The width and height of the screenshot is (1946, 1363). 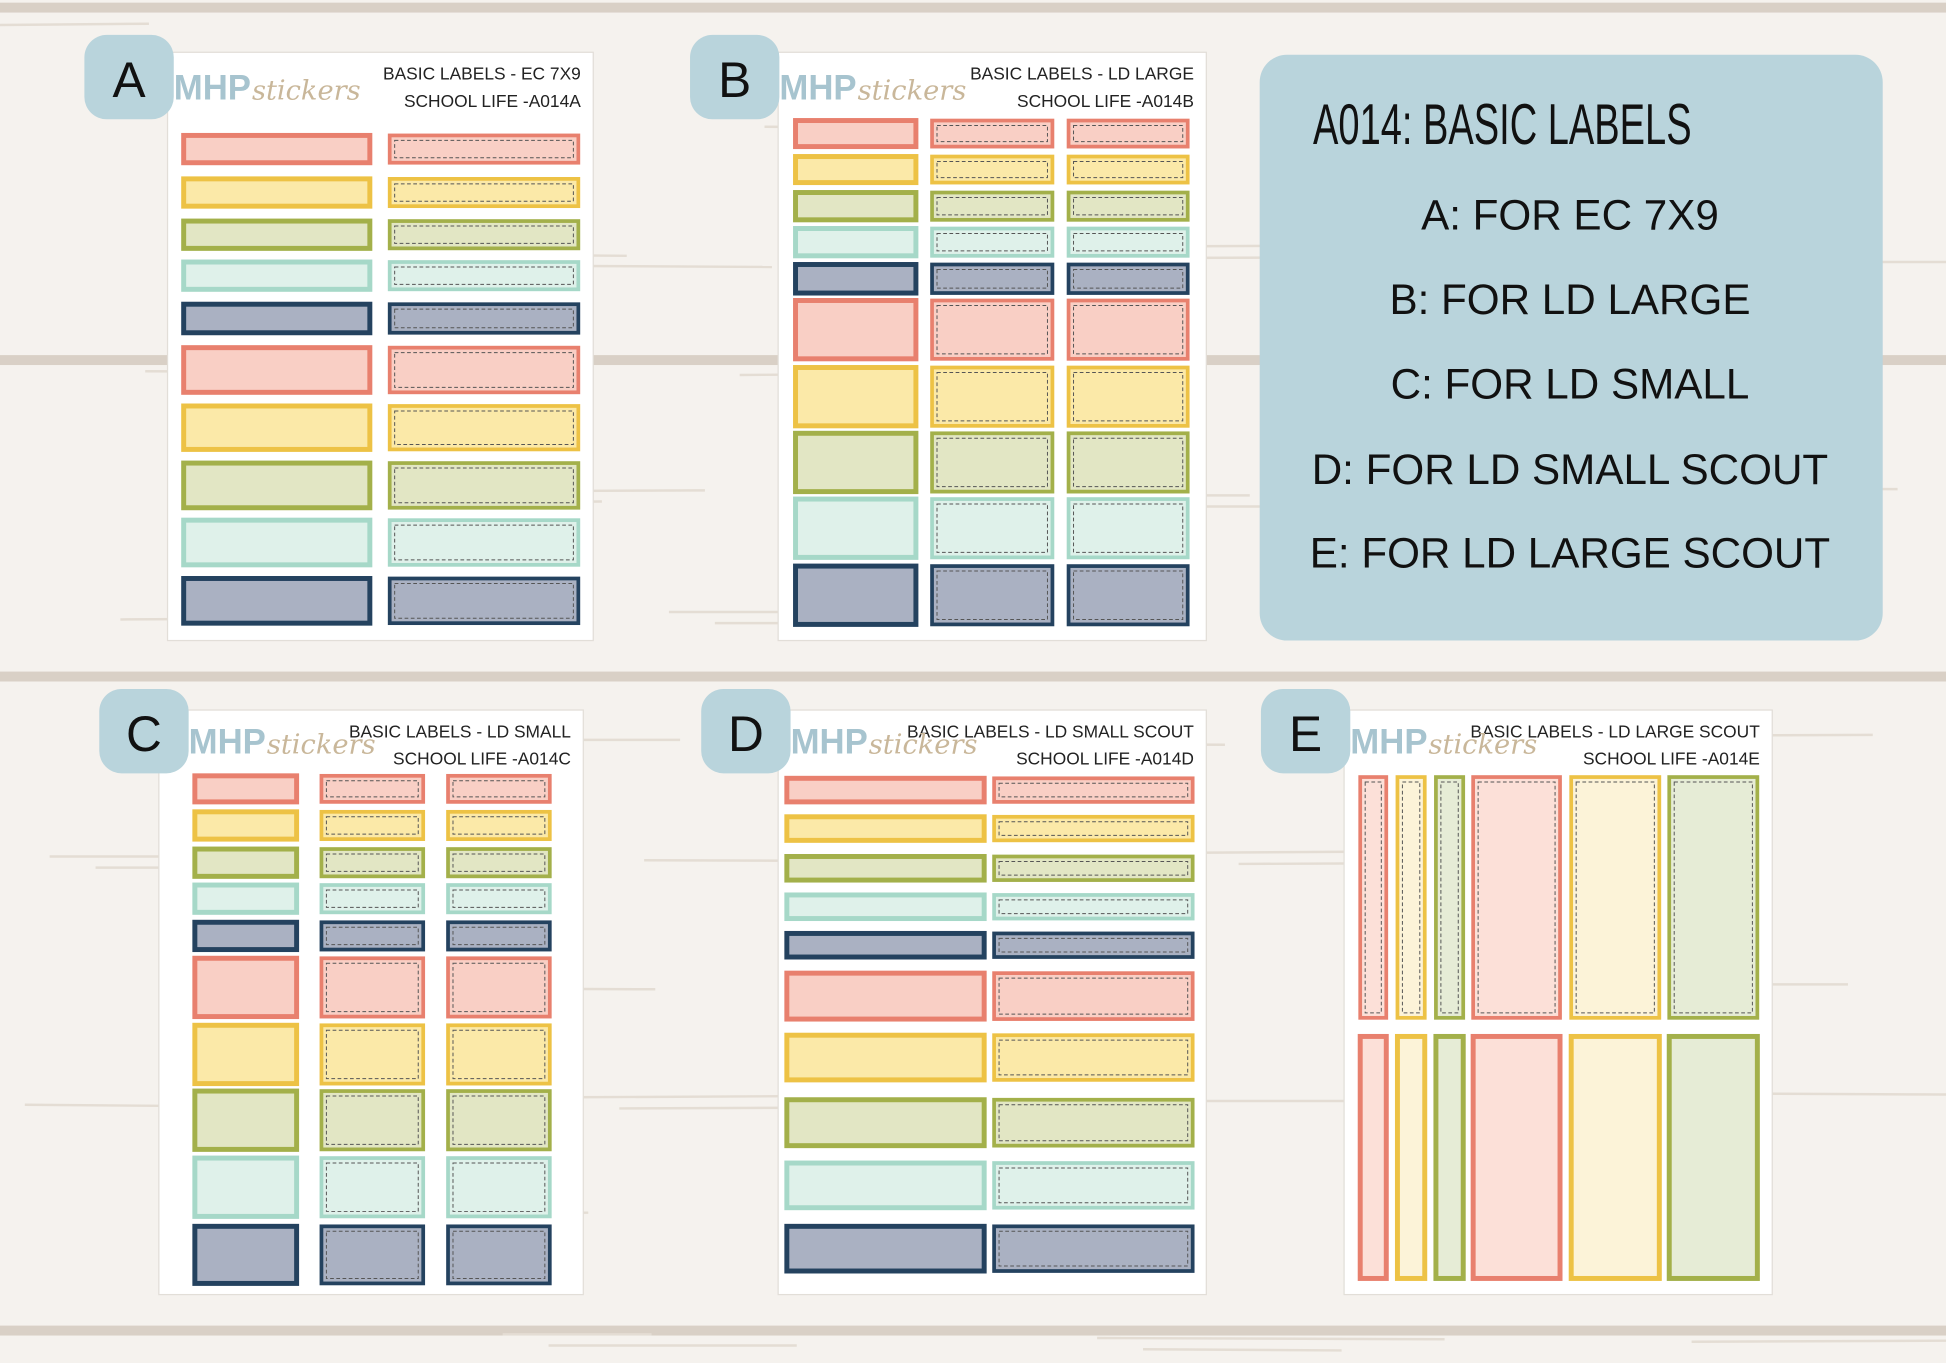 I want to click on info-panel, so click(x=1571, y=347).